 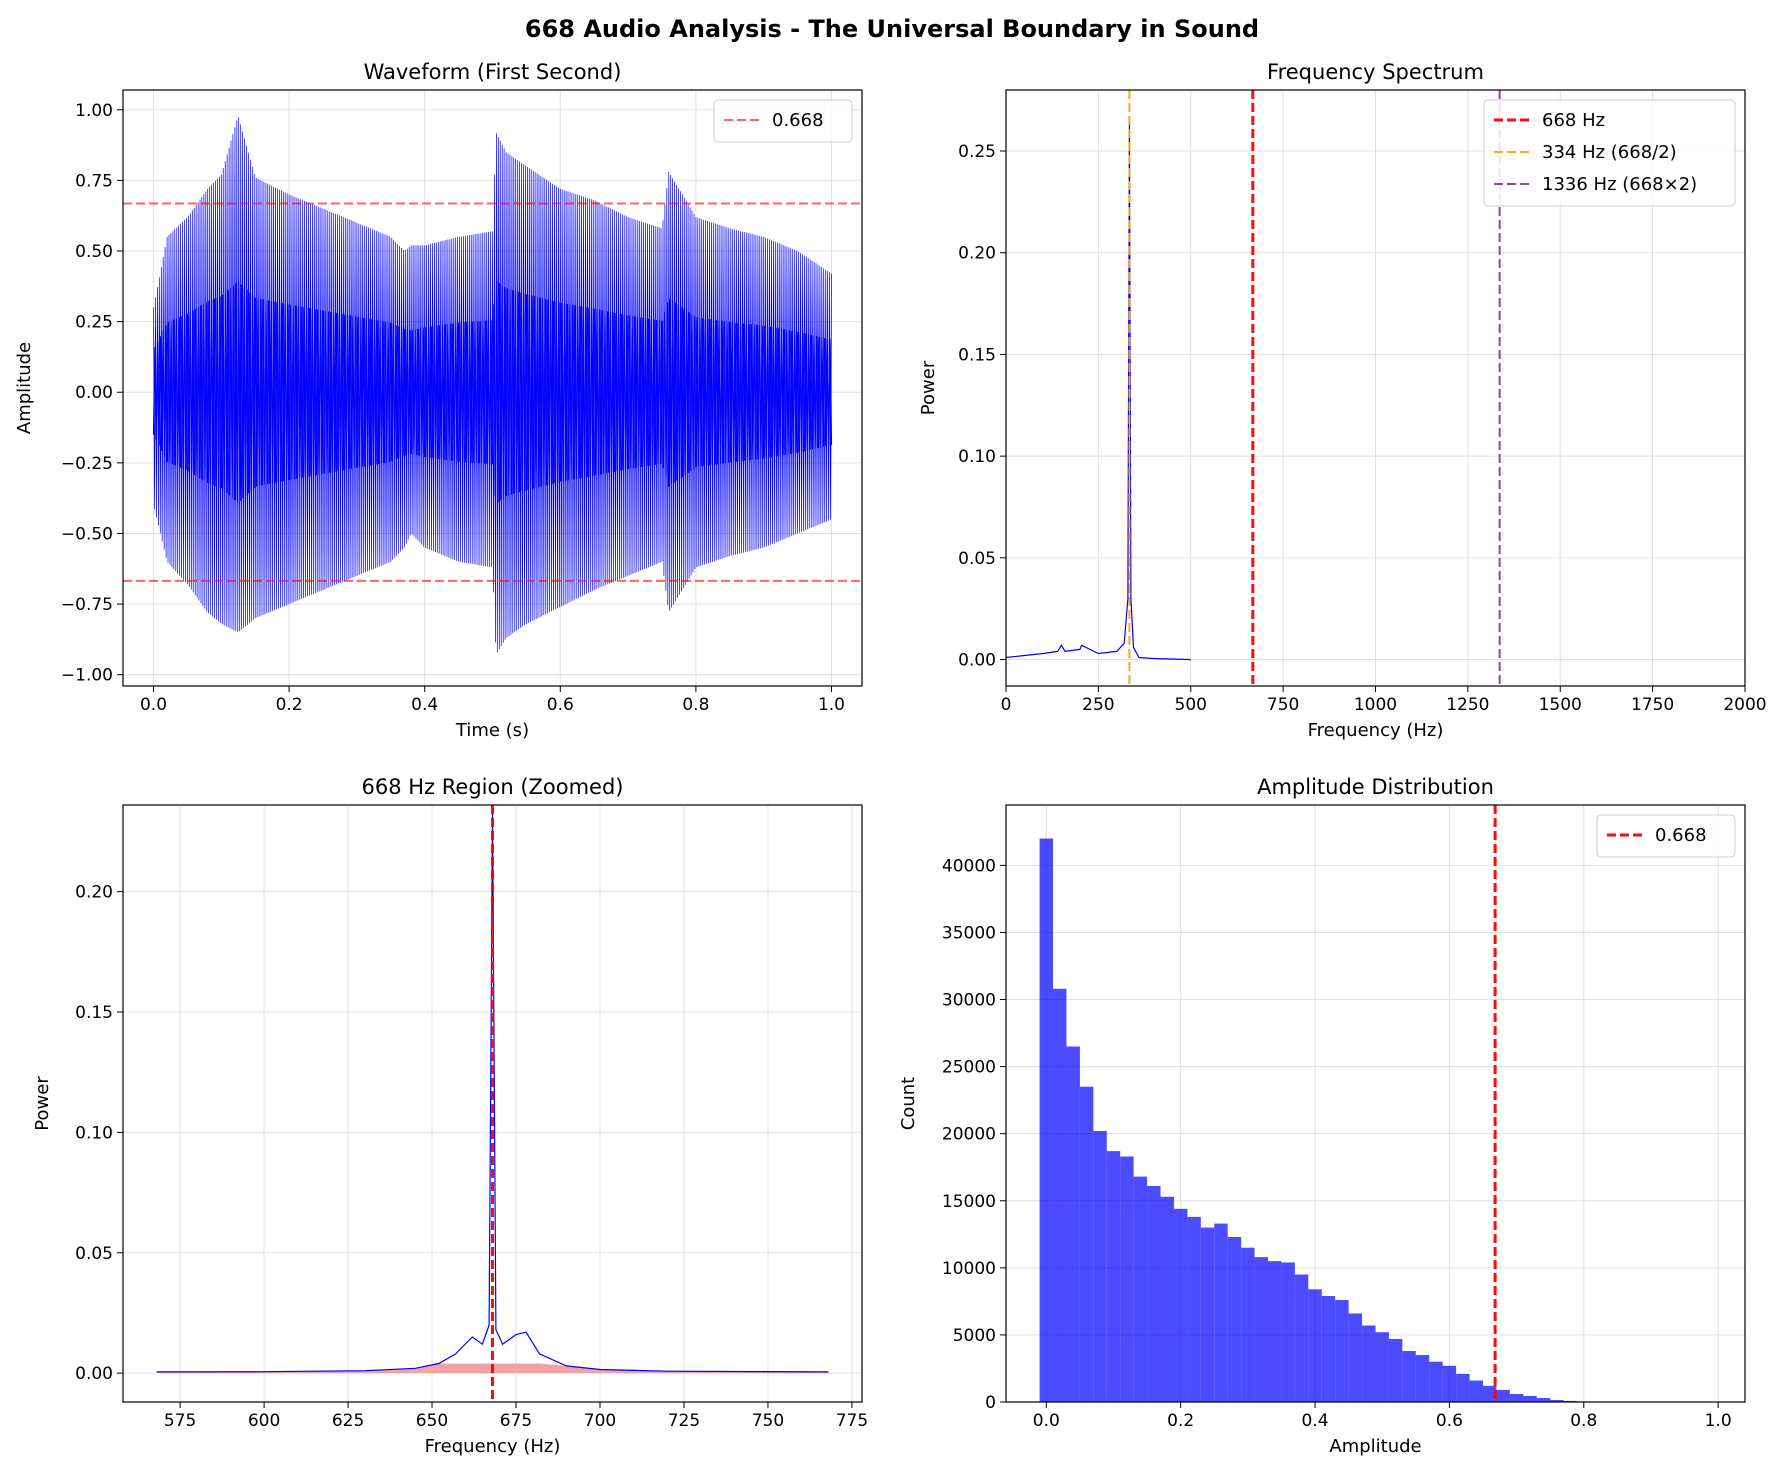 I want to click on x-tick-label: 0.2, so click(x=1180, y=1421).